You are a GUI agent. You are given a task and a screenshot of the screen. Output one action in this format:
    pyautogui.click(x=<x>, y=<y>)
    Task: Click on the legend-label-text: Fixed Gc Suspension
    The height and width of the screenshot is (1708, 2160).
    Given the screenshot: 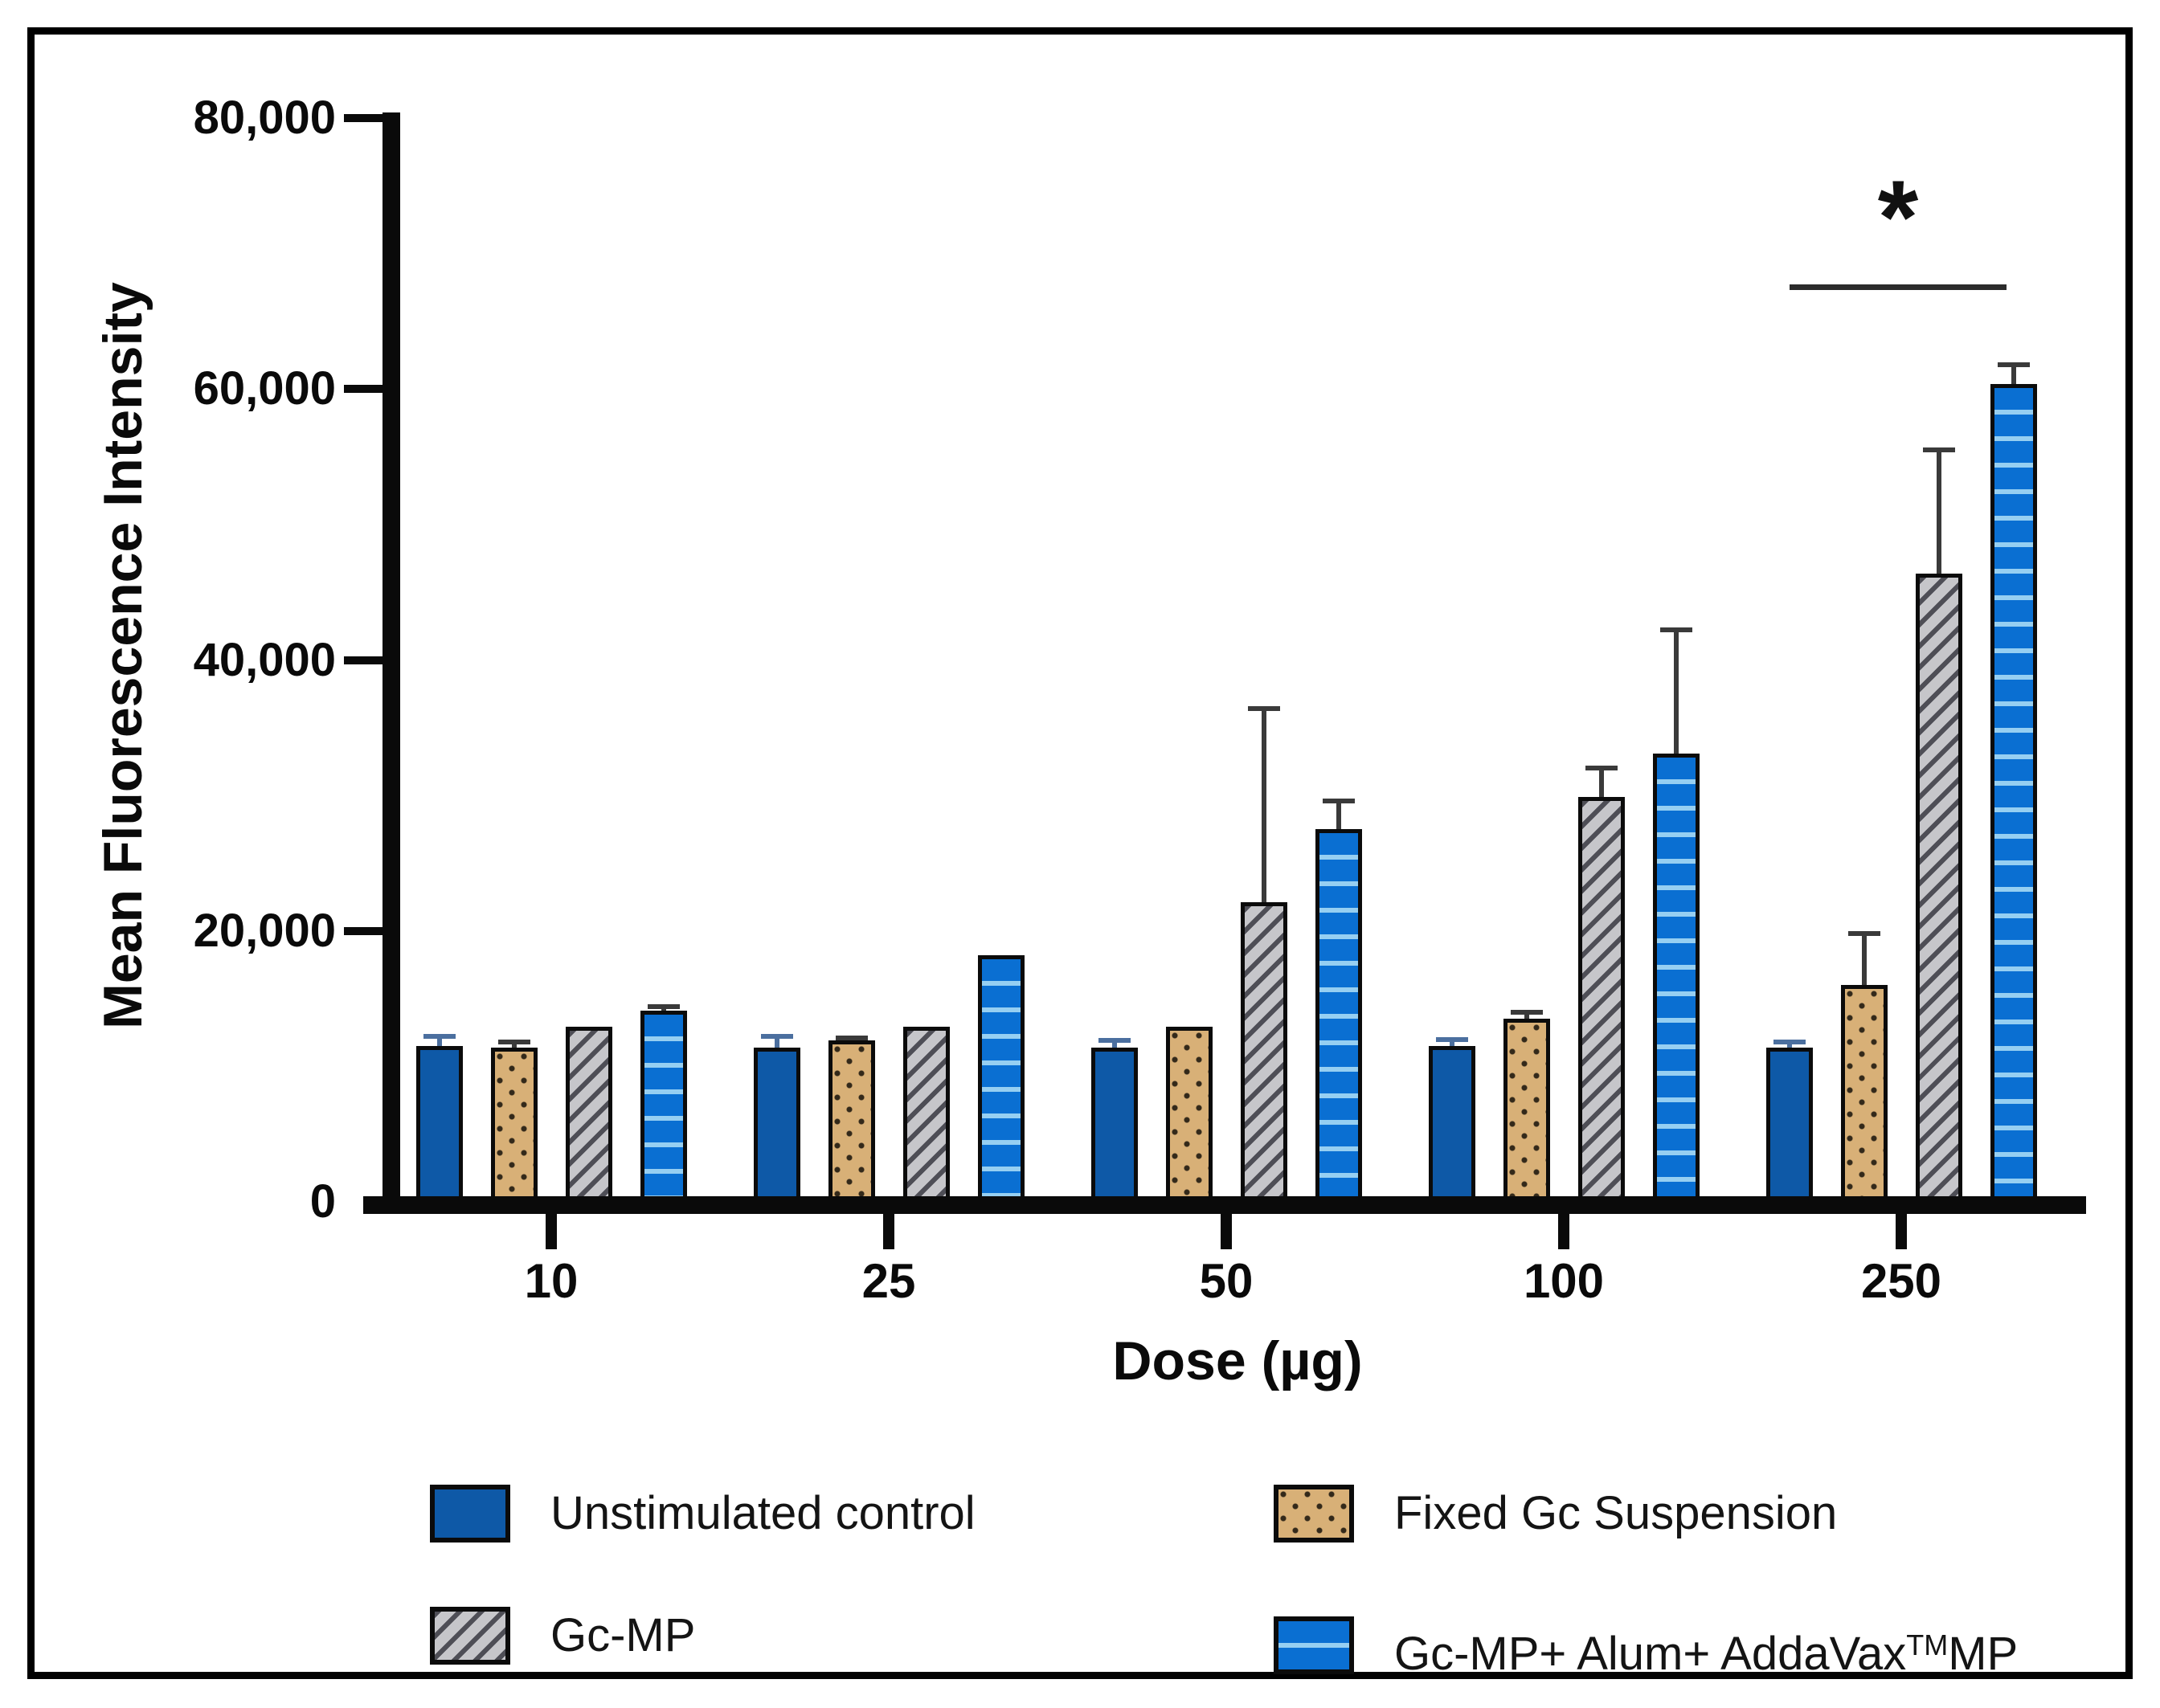 What is the action you would take?
    pyautogui.click(x=1616, y=1513)
    